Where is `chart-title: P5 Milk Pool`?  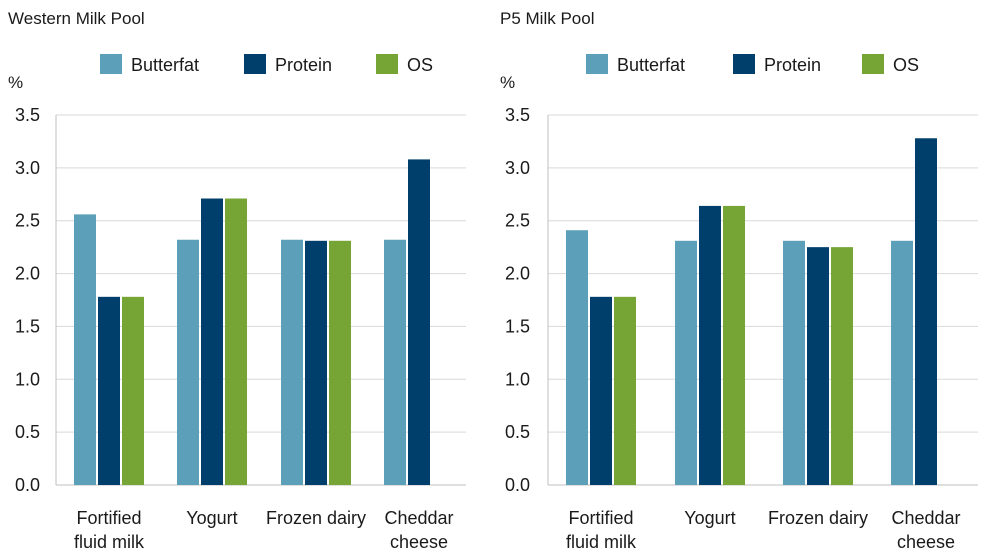
chart-title: P5 Milk Pool is located at coordinates (547, 18).